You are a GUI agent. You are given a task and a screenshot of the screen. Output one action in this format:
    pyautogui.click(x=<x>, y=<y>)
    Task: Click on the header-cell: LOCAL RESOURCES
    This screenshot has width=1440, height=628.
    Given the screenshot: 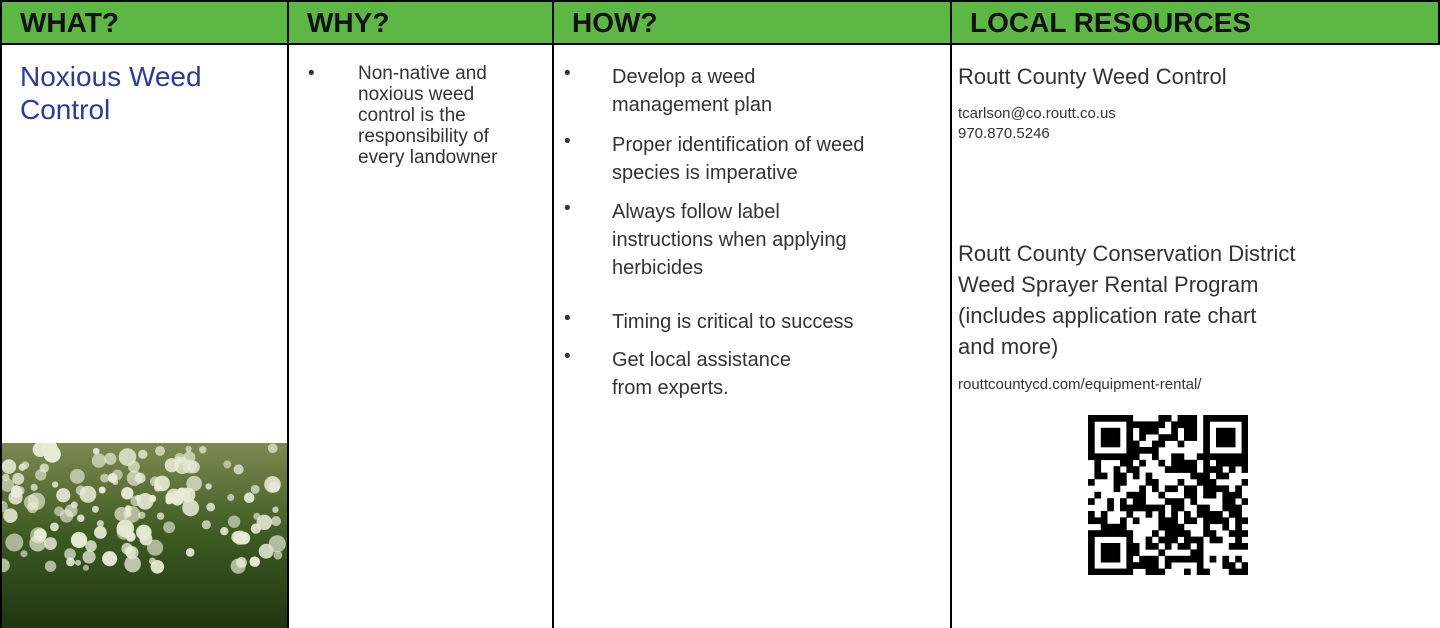 What is the action you would take?
    pyautogui.click(x=1195, y=22)
    